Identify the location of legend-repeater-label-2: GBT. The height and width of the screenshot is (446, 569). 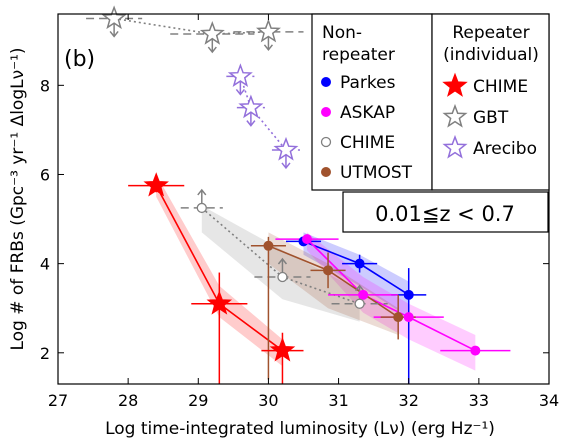
(491, 118).